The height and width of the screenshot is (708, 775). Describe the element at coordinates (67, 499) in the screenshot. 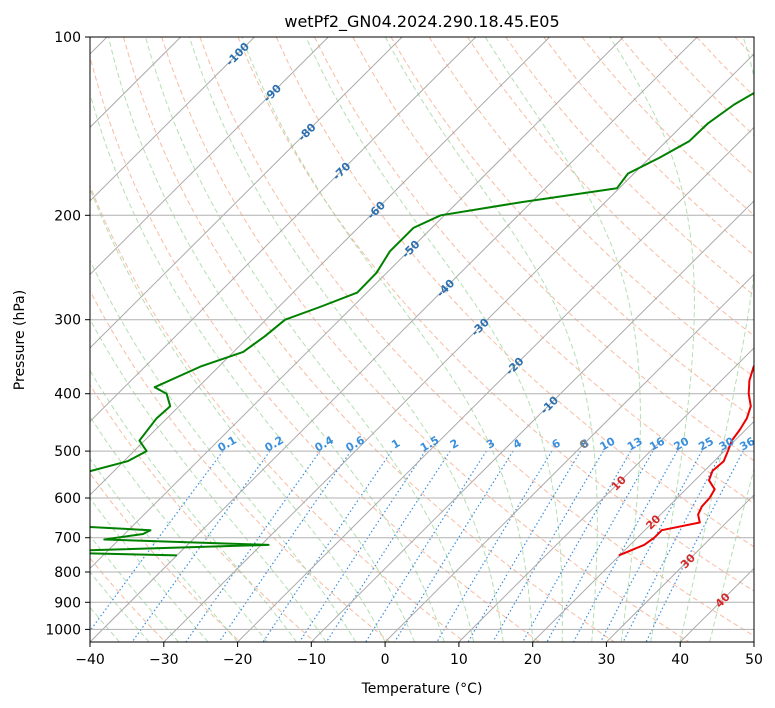

I see `y-tick-label: 600` at that location.